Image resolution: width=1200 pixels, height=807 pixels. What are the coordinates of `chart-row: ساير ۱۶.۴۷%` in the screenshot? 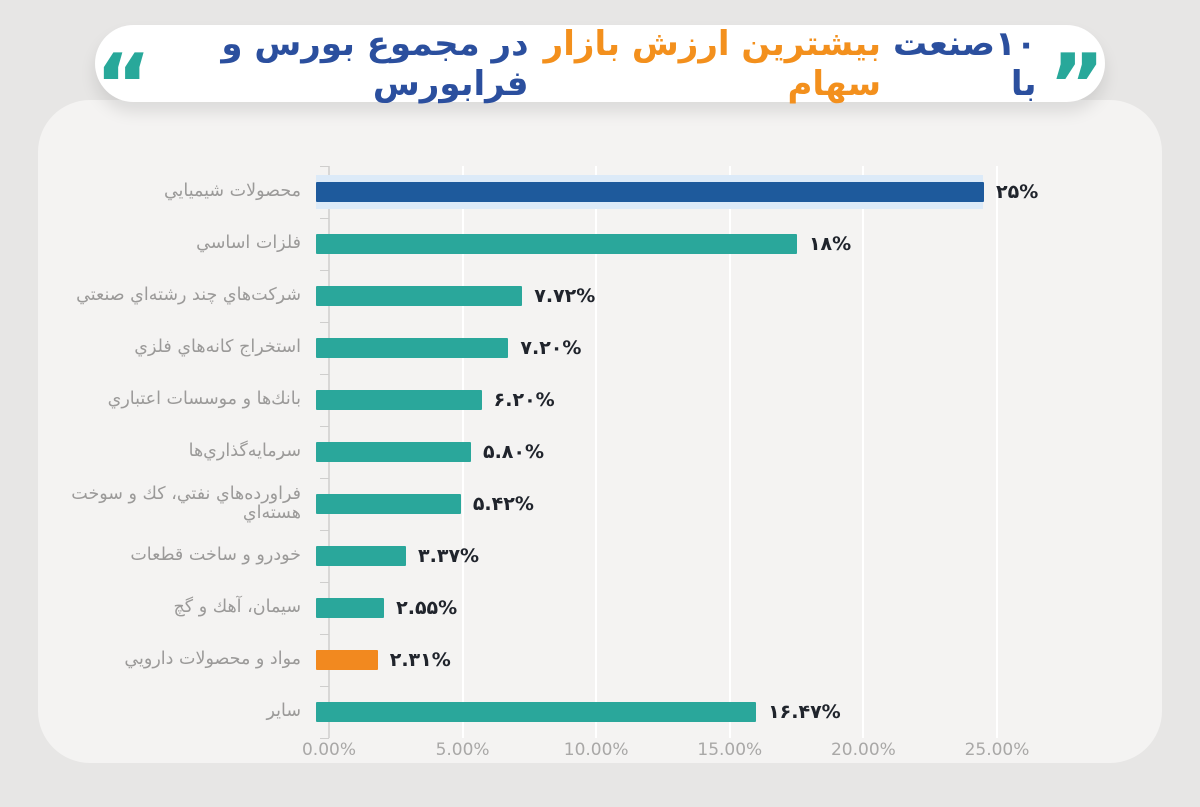 It's located at (519, 712).